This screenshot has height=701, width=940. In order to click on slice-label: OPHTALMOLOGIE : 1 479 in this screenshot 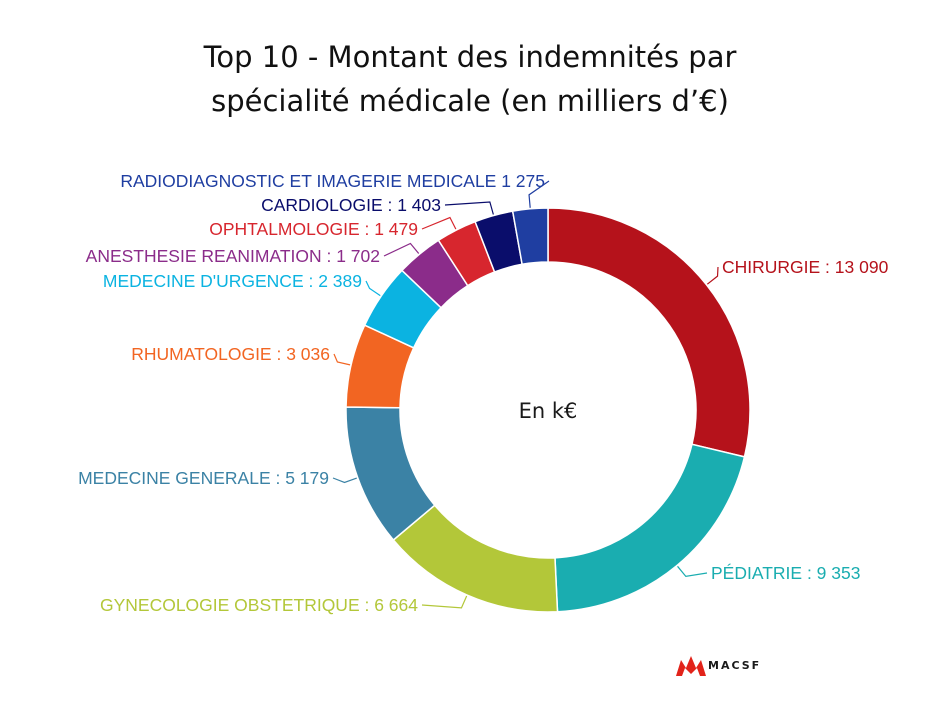, I will do `click(313, 229)`.